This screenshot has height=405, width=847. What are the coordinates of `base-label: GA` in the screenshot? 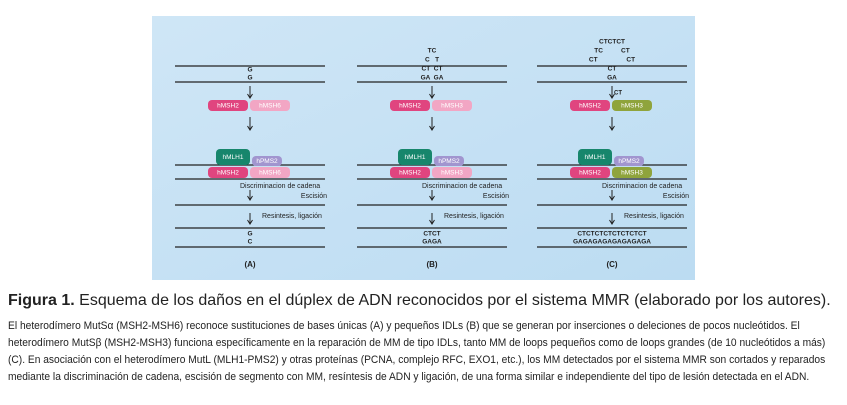 It's located at (612, 78).